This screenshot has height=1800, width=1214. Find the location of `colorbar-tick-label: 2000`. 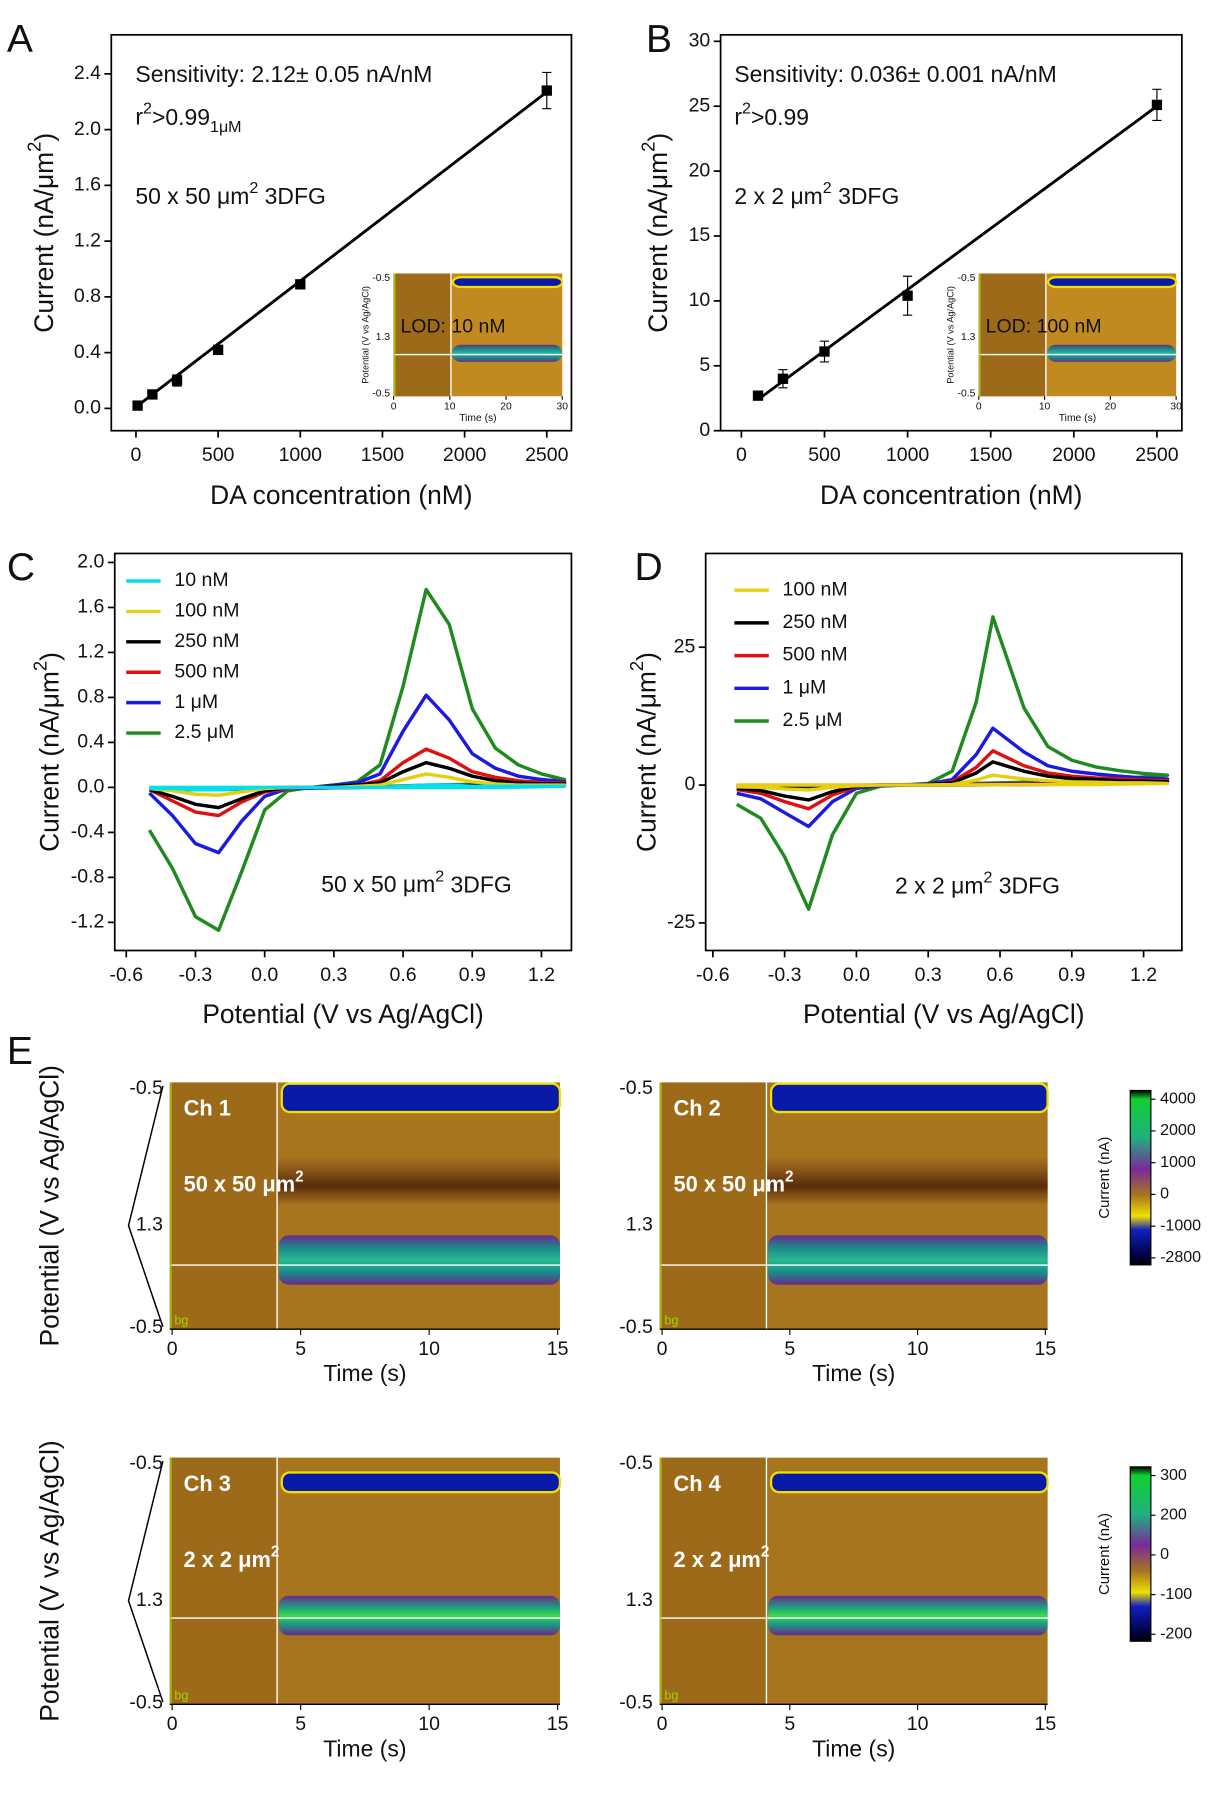

colorbar-tick-label: 2000 is located at coordinates (1178, 1130).